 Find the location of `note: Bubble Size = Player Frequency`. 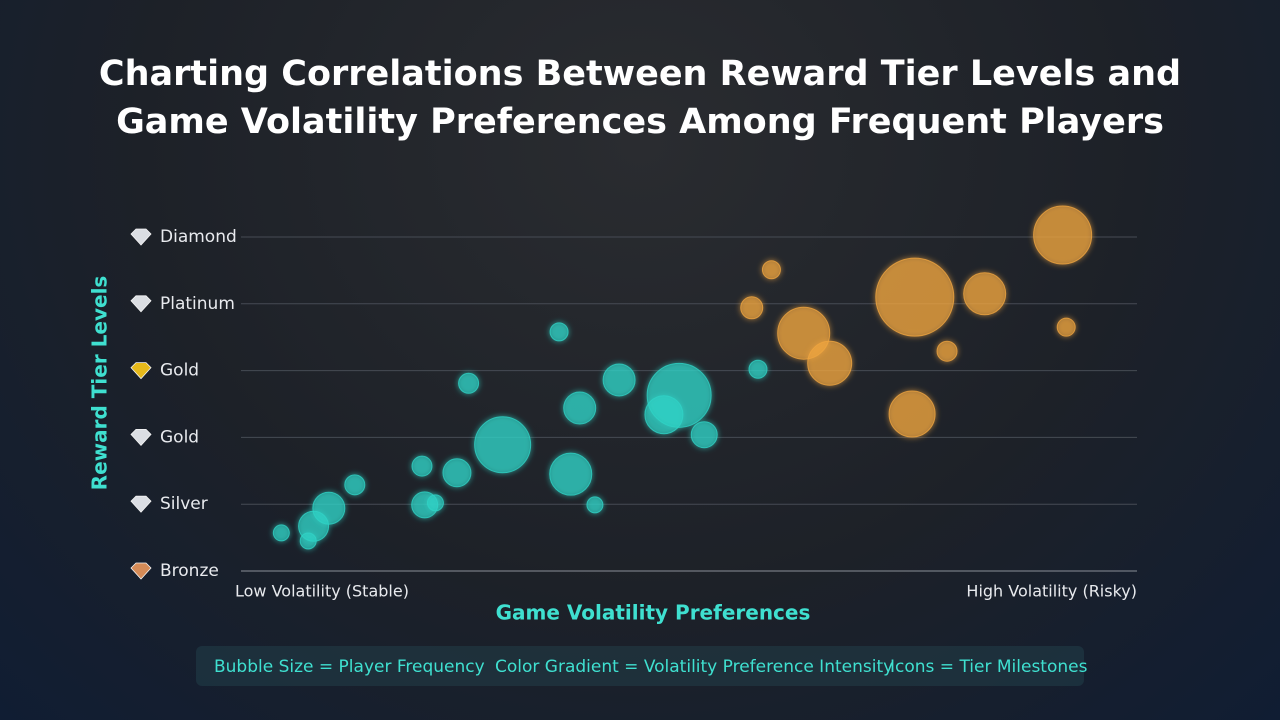

note: Bubble Size = Player Frequency is located at coordinates (349, 667).